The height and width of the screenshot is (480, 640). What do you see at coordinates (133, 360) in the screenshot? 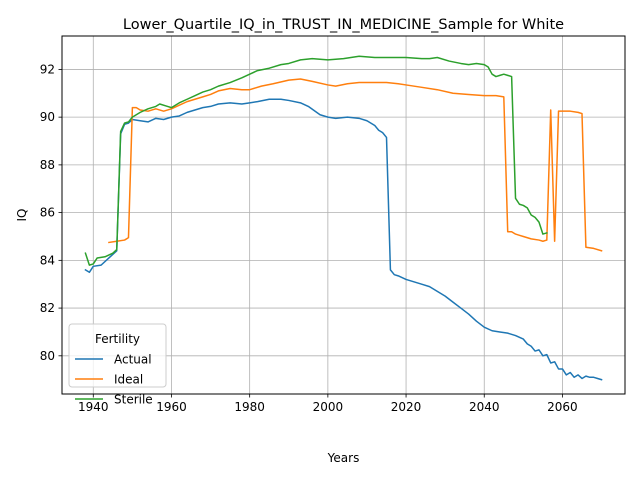
I see `legend-label-actual: Actual` at bounding box center [133, 360].